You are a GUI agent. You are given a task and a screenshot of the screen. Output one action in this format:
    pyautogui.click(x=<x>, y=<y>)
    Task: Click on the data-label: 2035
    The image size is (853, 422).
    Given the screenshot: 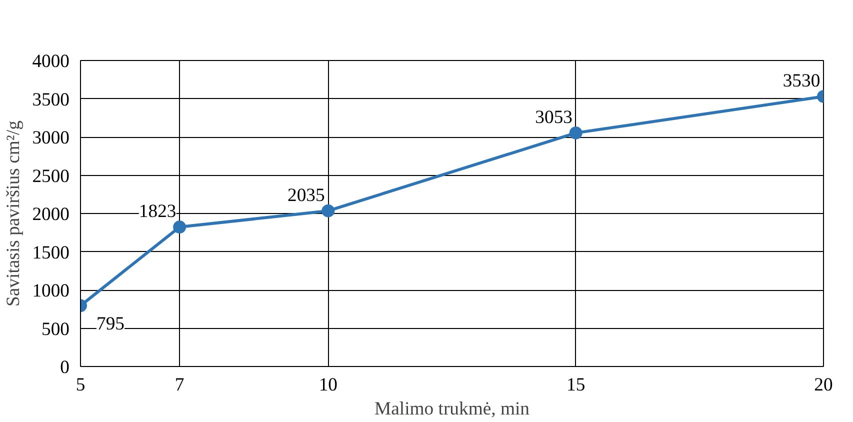 What is the action you would take?
    pyautogui.click(x=306, y=195)
    